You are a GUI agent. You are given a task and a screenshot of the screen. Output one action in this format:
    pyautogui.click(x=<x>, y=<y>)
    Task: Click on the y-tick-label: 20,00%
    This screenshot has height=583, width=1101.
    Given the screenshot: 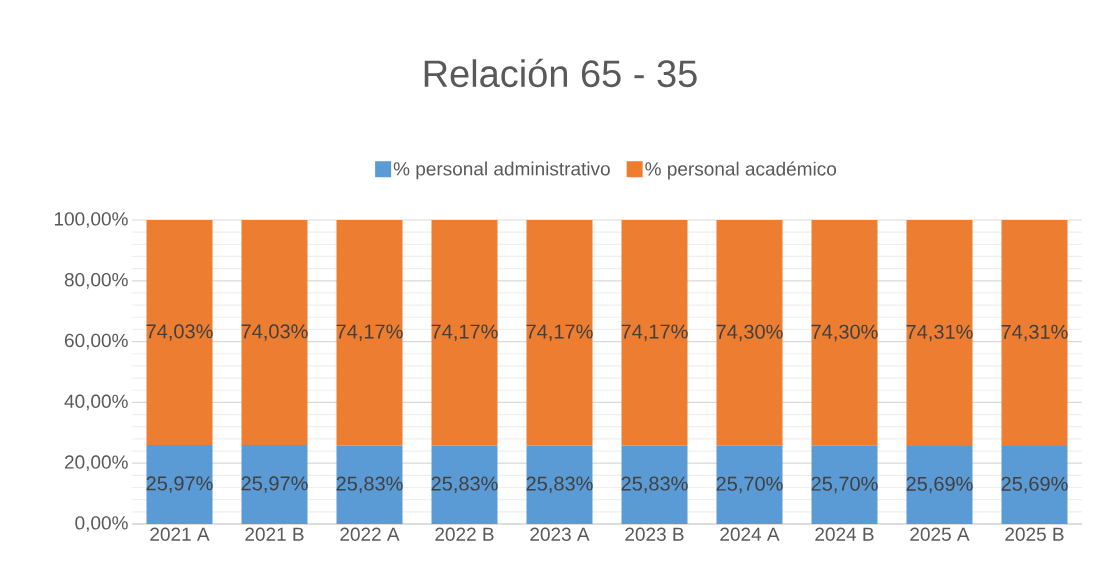 What is the action you would take?
    pyautogui.click(x=96, y=463)
    